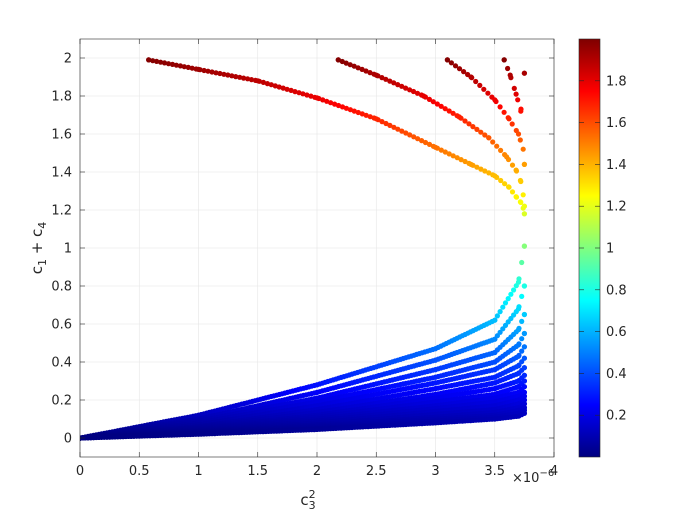  What do you see at coordinates (61, 173) in the screenshot?
I see `y-tick-label: 1.4` at bounding box center [61, 173].